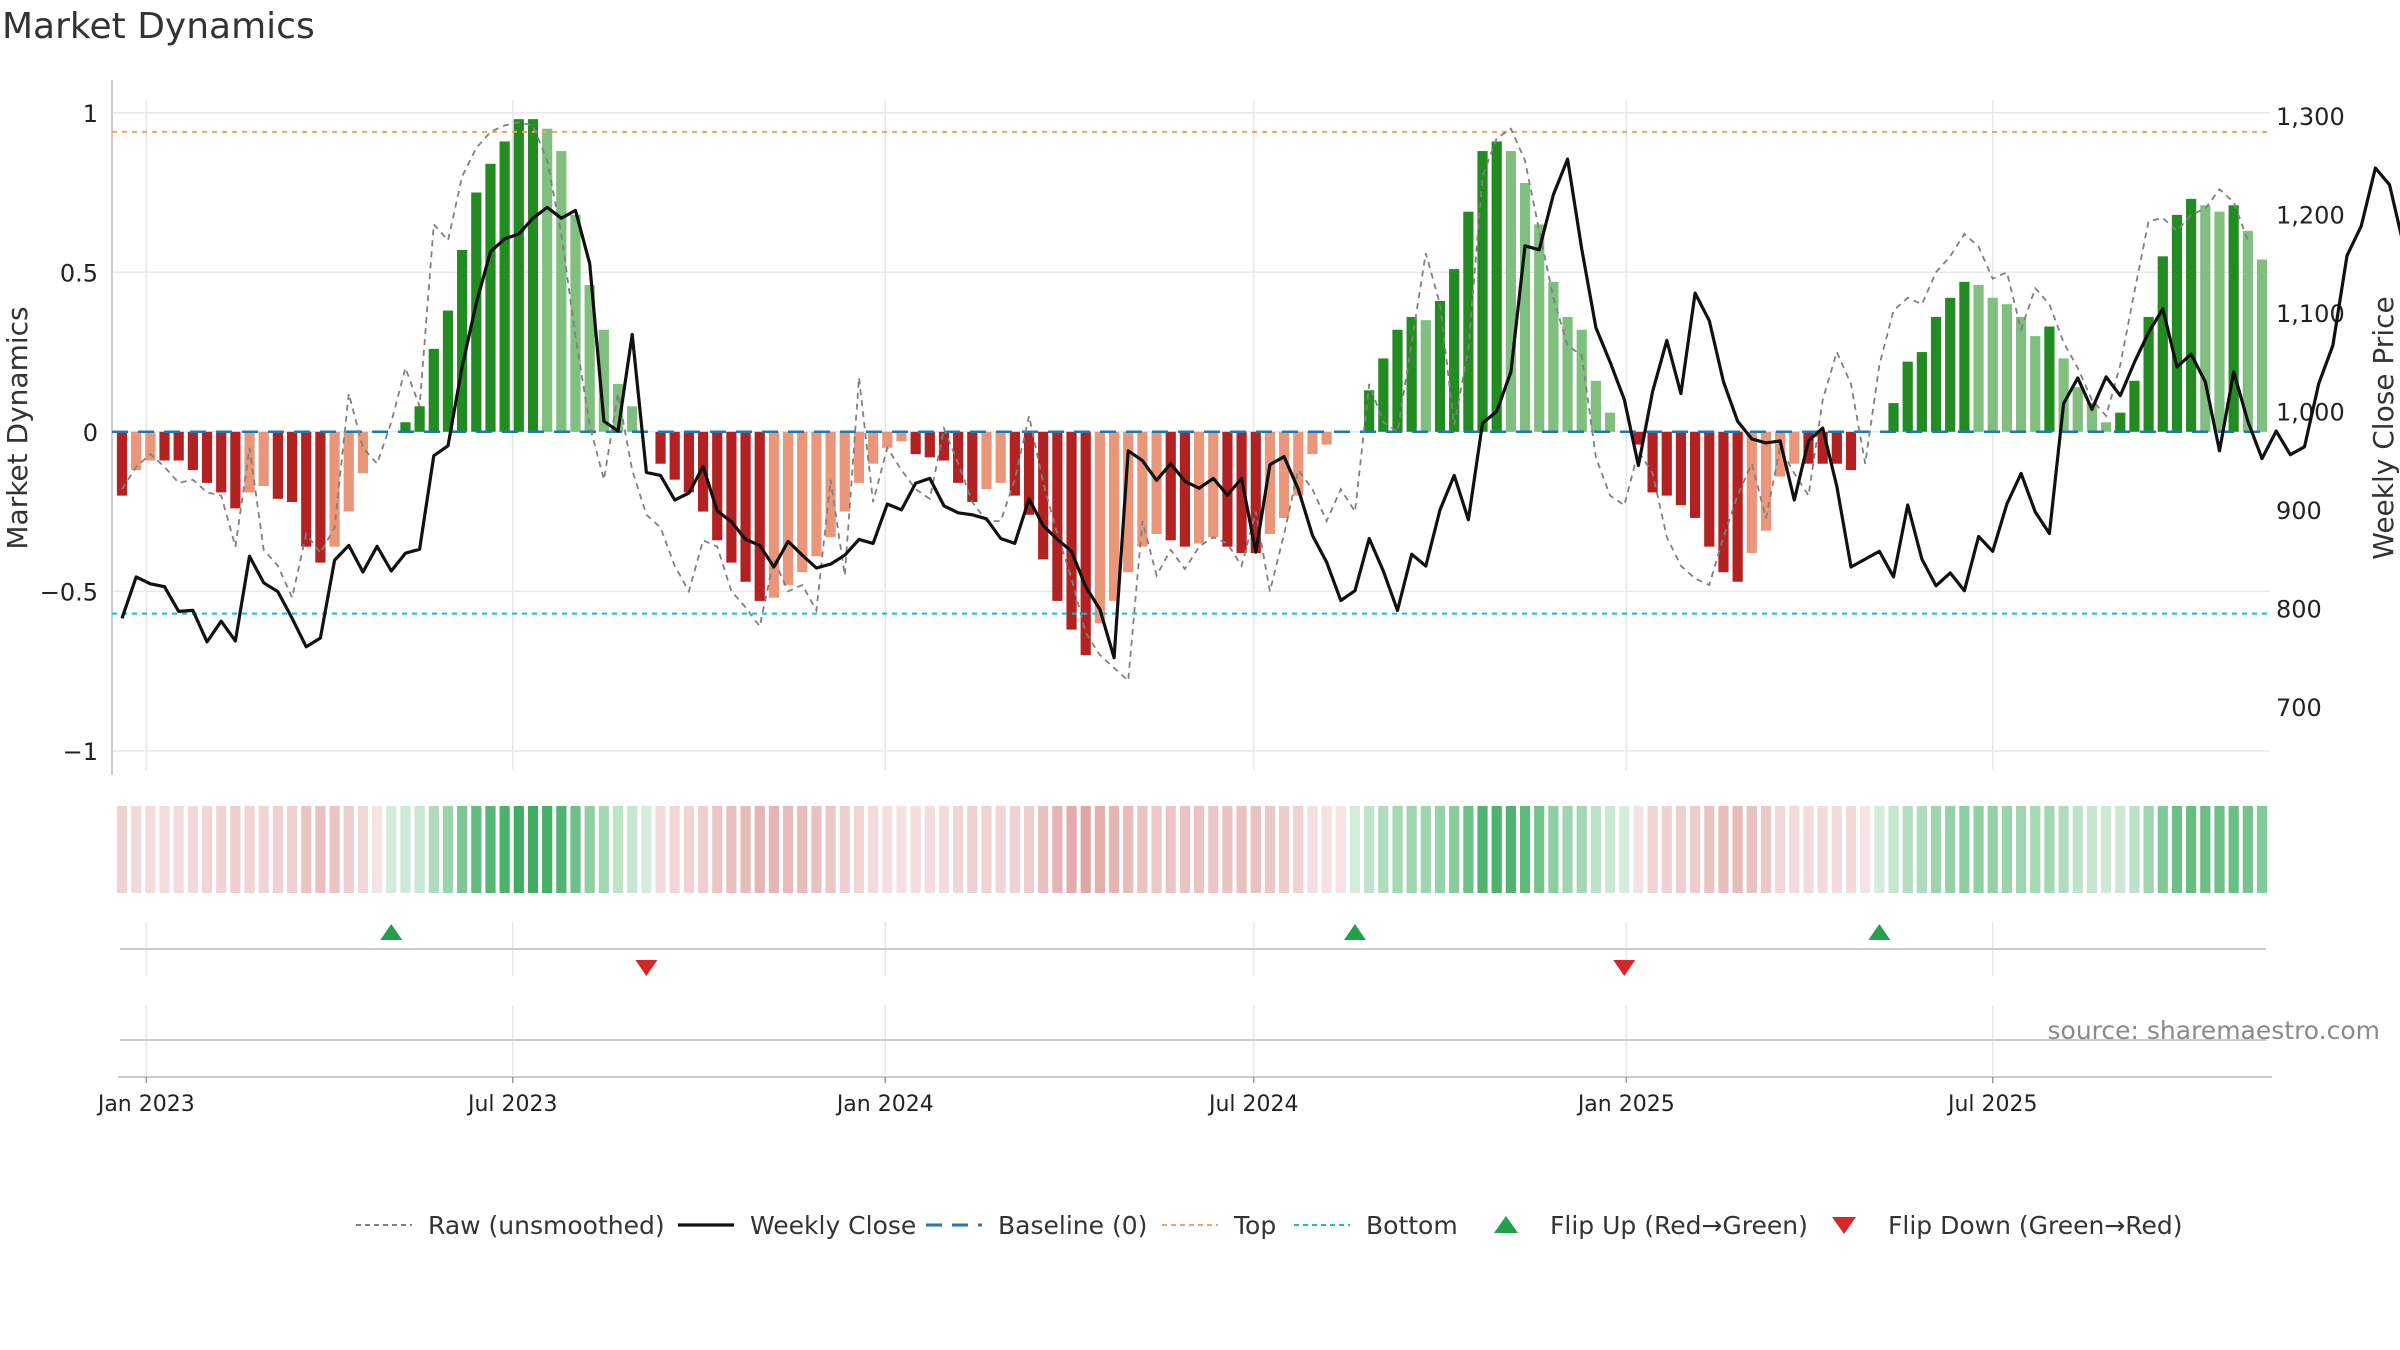 The width and height of the screenshot is (2400, 1350). What do you see at coordinates (1679, 1225) in the screenshot?
I see `legend-label: Flip Up (Red→Green)` at bounding box center [1679, 1225].